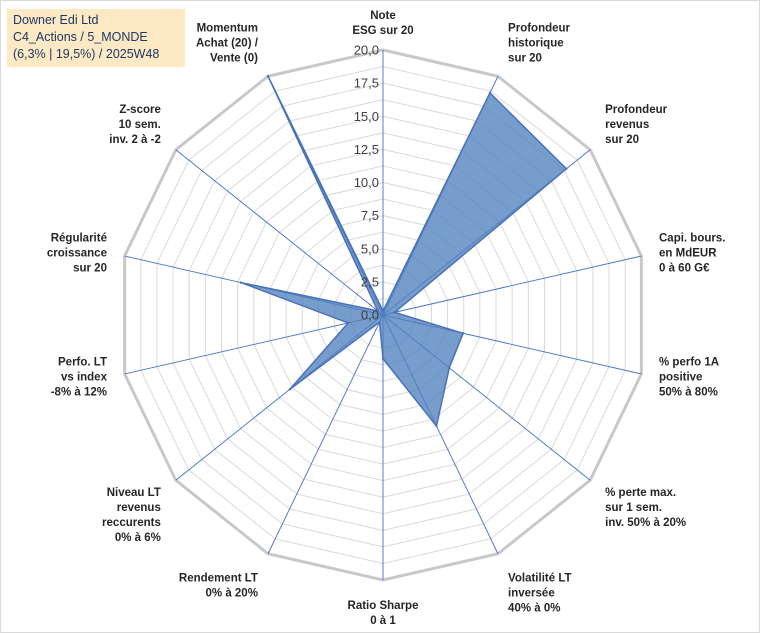  What do you see at coordinates (383, 613) in the screenshot?
I see `category-label: Ratio Sharpe 0 à 1` at bounding box center [383, 613].